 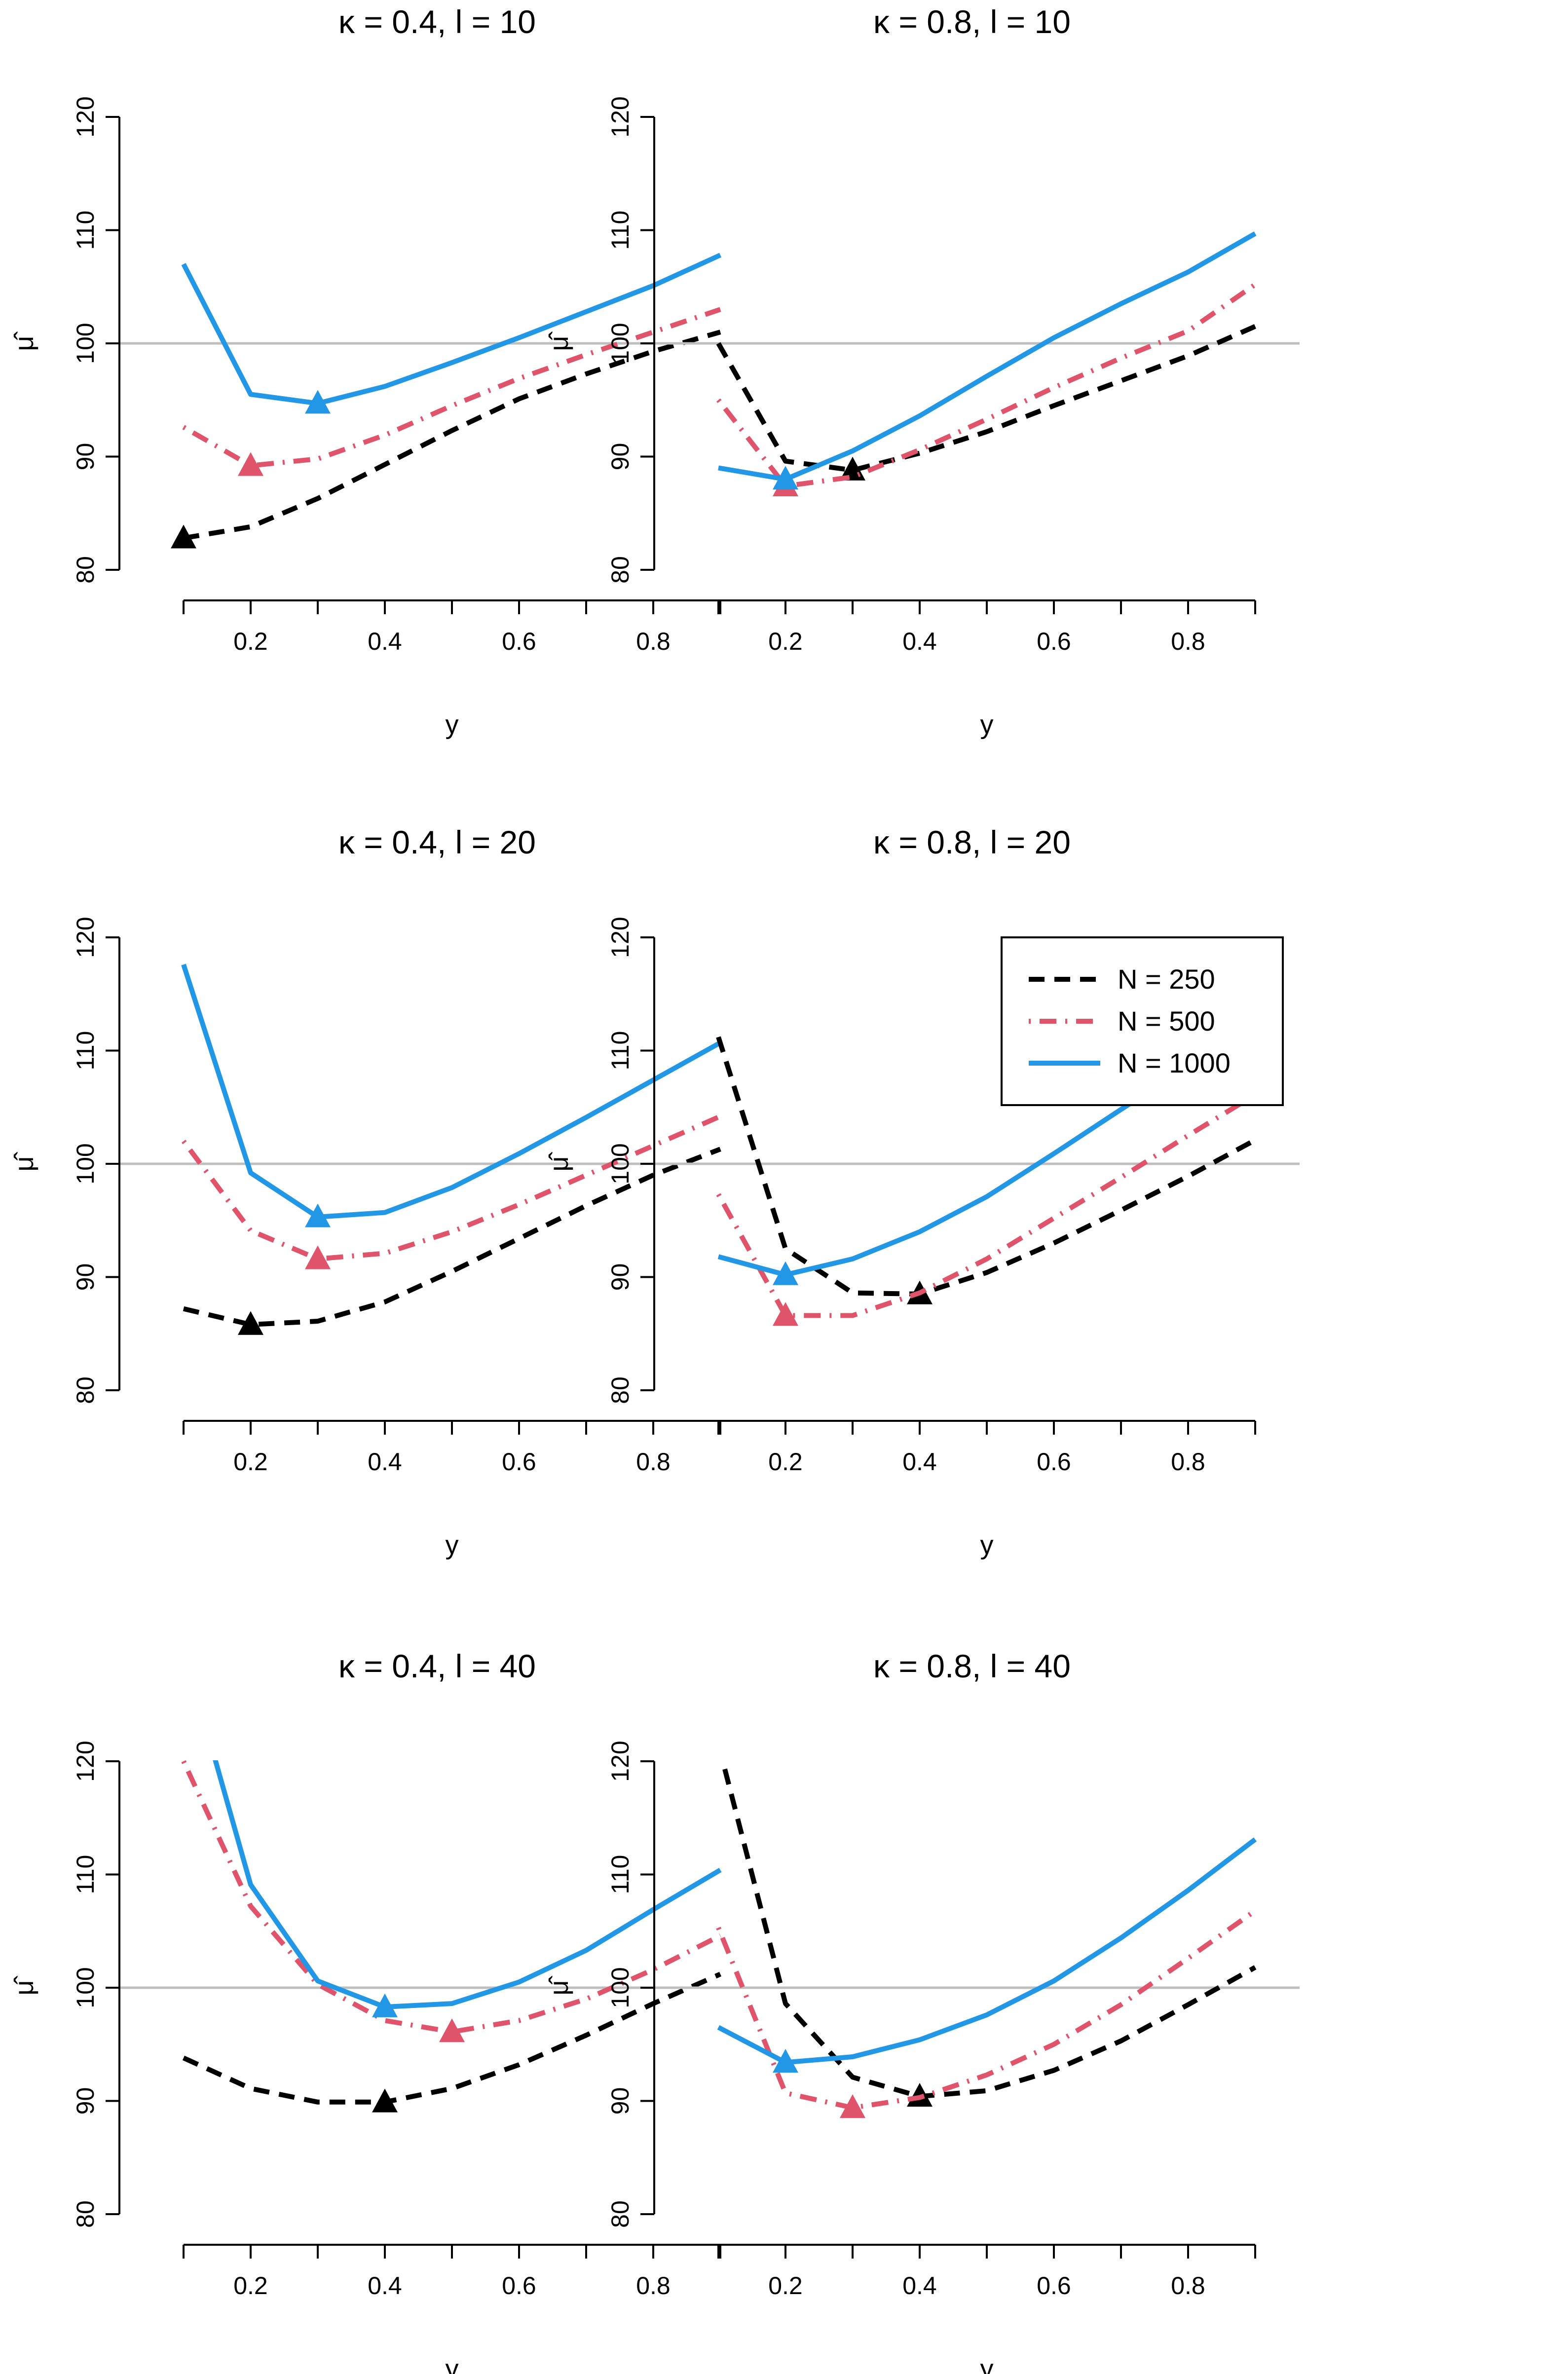 I want to click on panel-title: κ = 0.8, l = 40, so click(x=972, y=1666).